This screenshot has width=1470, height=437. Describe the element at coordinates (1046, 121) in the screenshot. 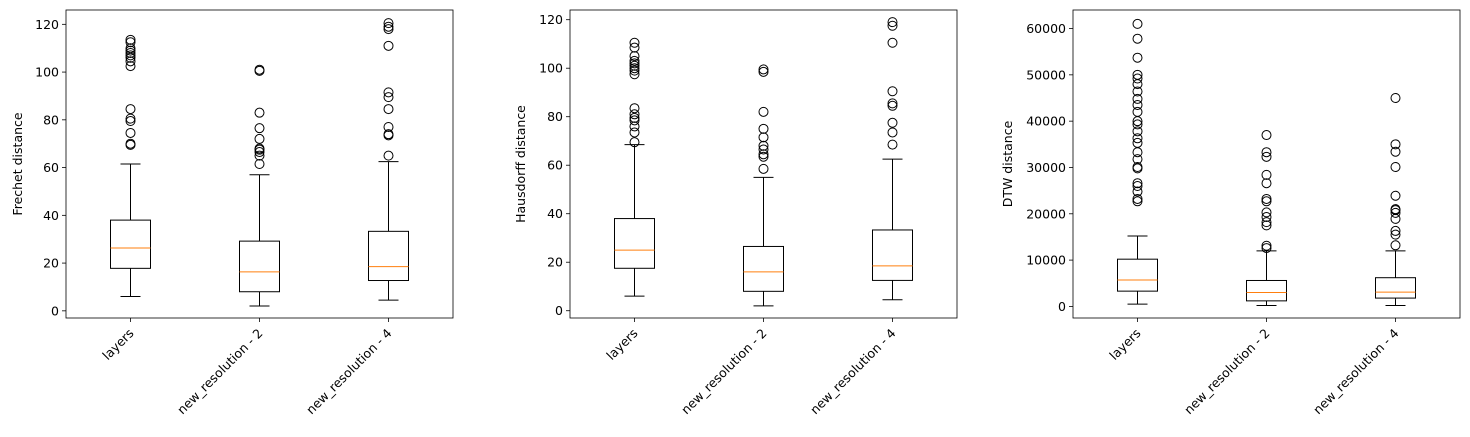

I see `y-tick-label: 40000` at that location.